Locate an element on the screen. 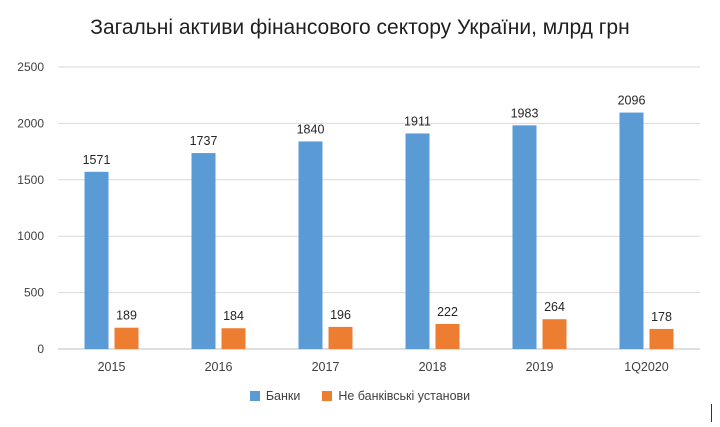 Image resolution: width=720 pixels, height=427 pixels. data-label: 222 is located at coordinates (447, 312).